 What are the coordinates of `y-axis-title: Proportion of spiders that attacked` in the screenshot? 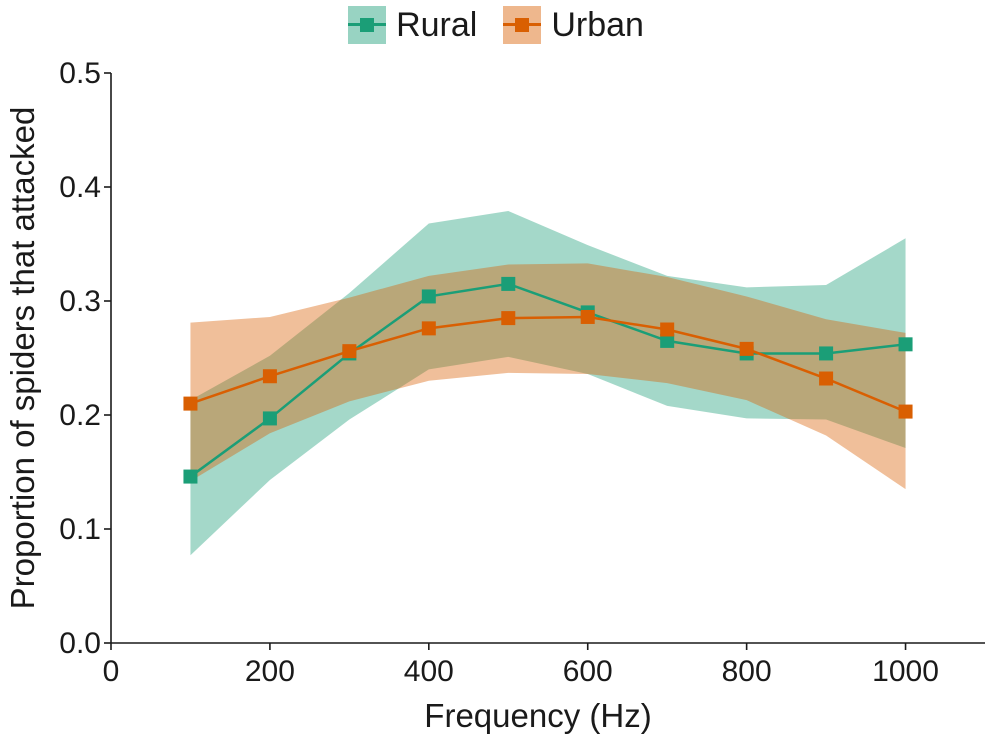 It's located at (22, 358).